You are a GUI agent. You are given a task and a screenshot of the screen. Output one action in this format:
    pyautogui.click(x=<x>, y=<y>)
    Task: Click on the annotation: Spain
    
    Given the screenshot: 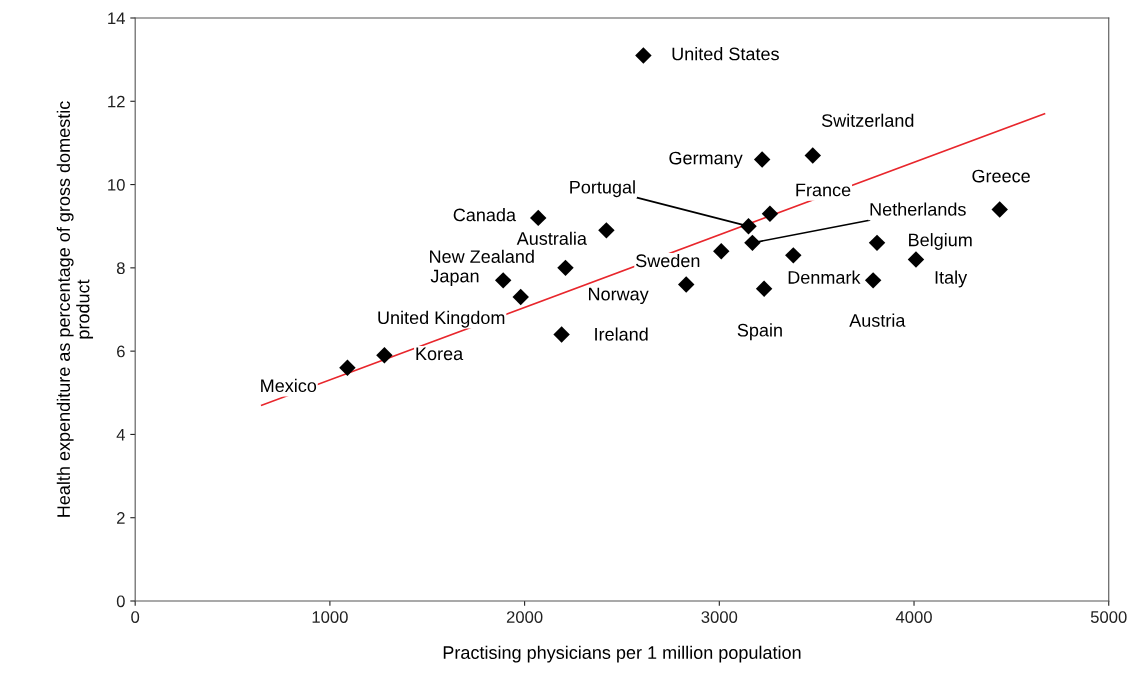 What is the action you would take?
    pyautogui.click(x=759, y=332)
    